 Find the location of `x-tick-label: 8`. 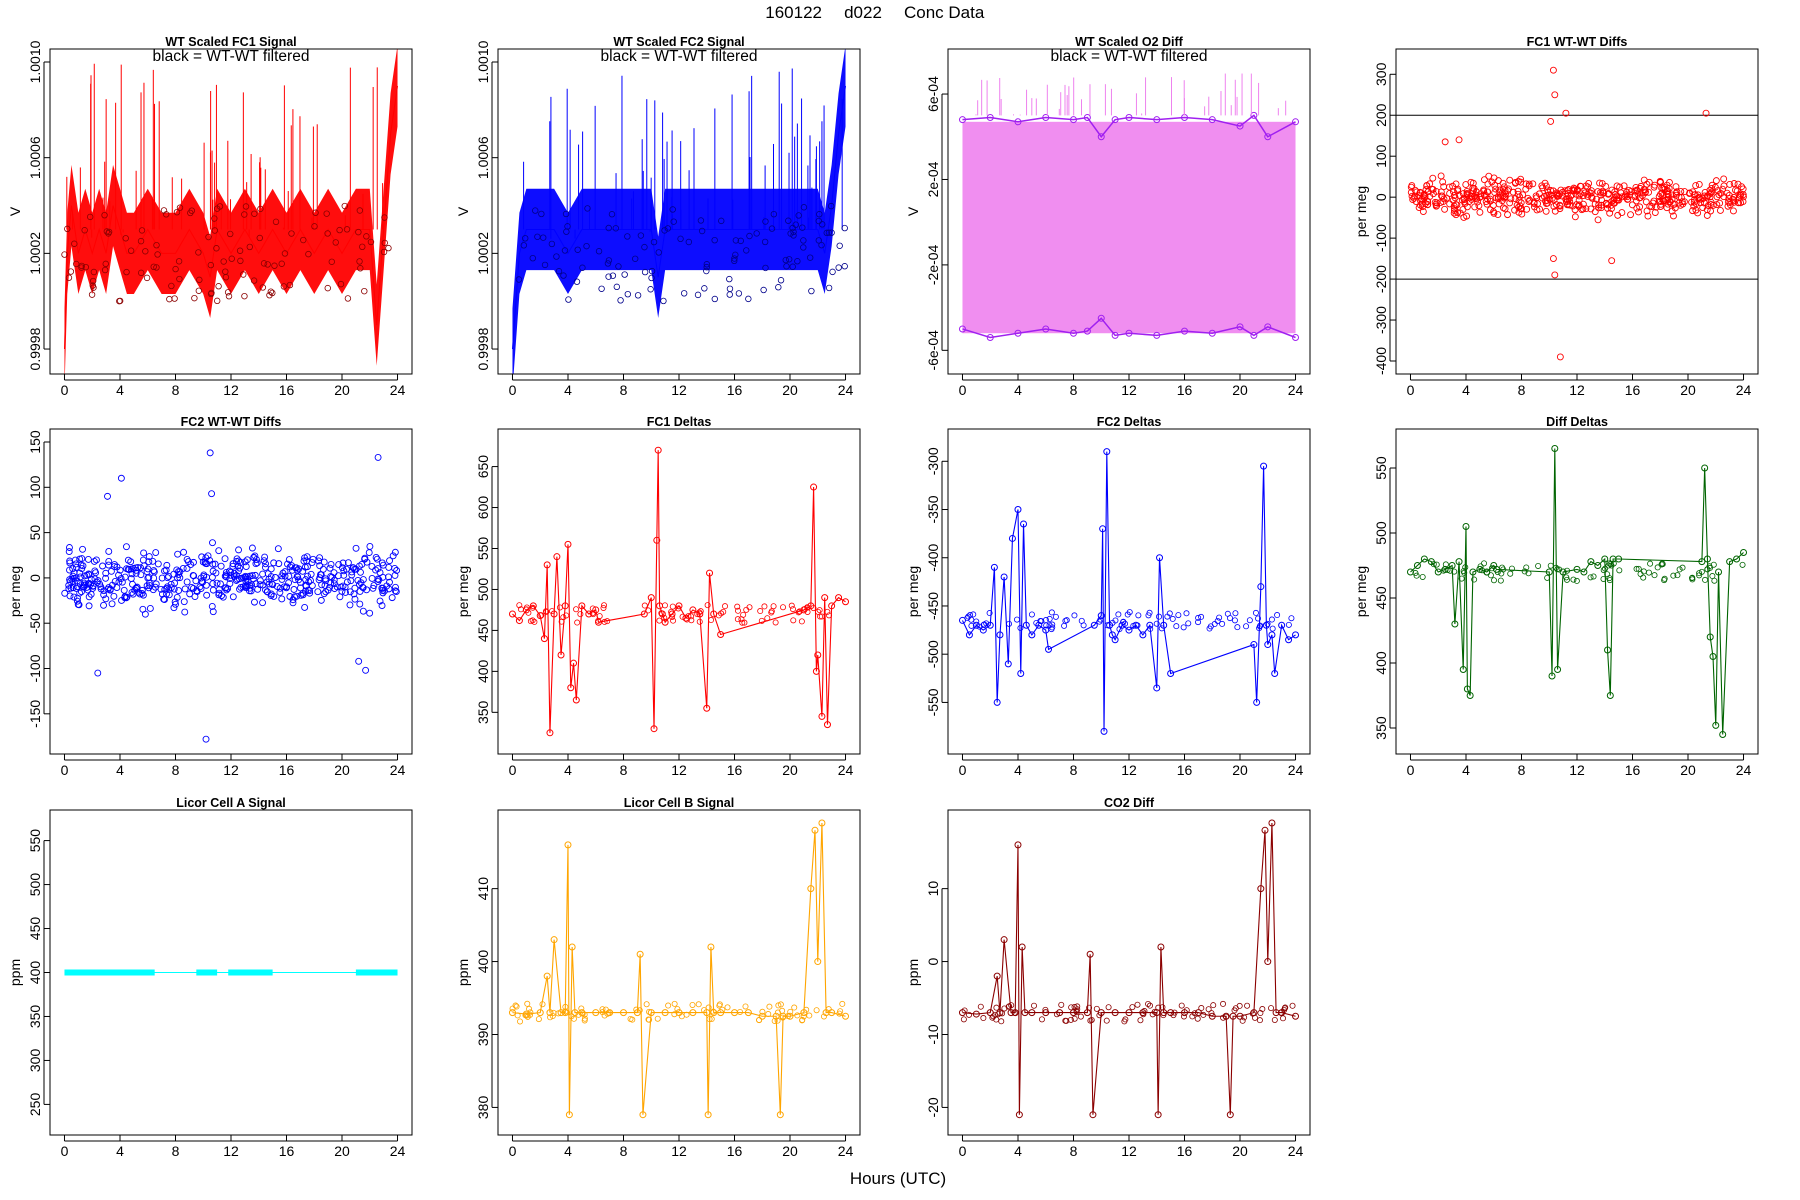

x-tick-label: 8 is located at coordinates (176, 770).